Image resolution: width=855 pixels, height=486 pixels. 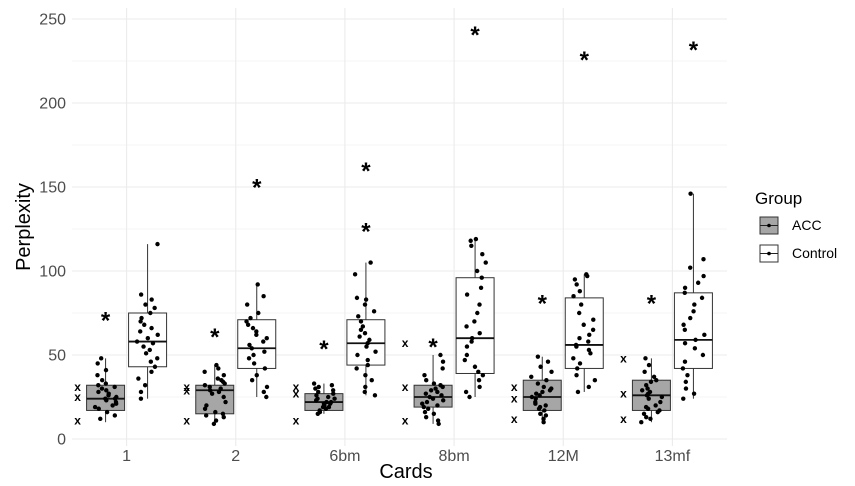 I want to click on x-axis-title: Cards, so click(x=405, y=472).